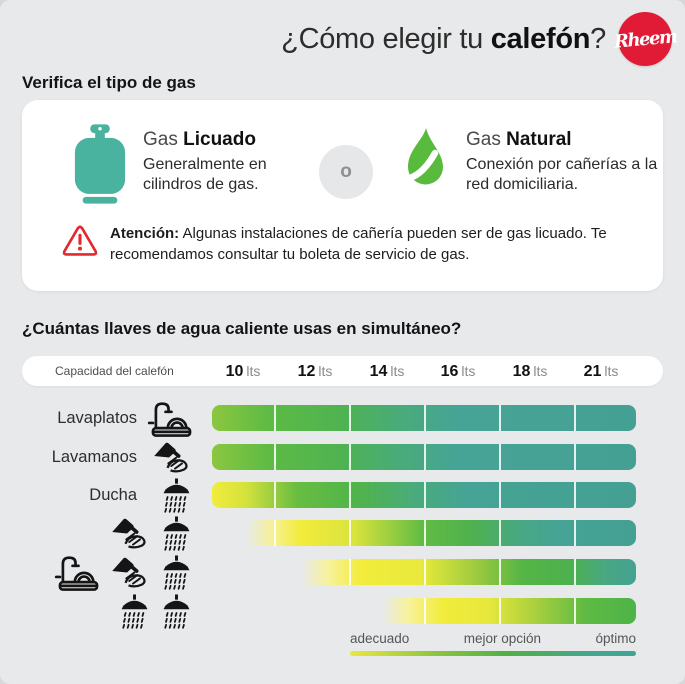 Image resolution: width=685 pixels, height=684 pixels. I want to click on gas-licuado-name-bold: Licuado, so click(219, 139).